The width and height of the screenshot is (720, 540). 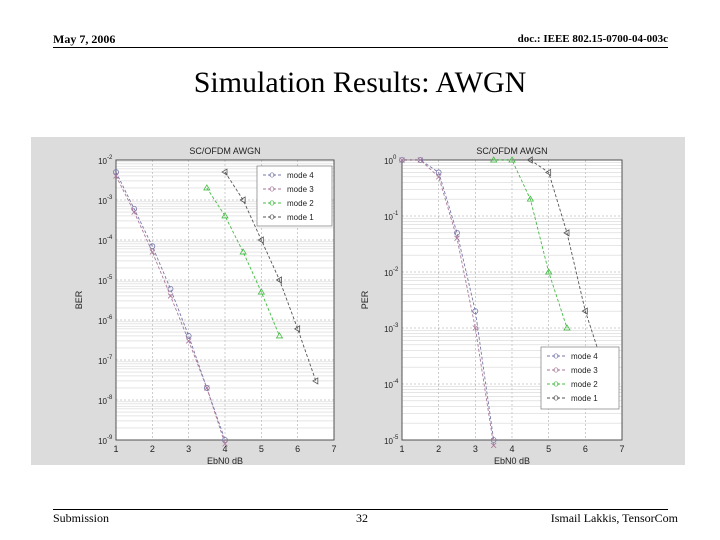 What do you see at coordinates (584, 356) in the screenshot?
I see `legend-label-1: mode 4` at bounding box center [584, 356].